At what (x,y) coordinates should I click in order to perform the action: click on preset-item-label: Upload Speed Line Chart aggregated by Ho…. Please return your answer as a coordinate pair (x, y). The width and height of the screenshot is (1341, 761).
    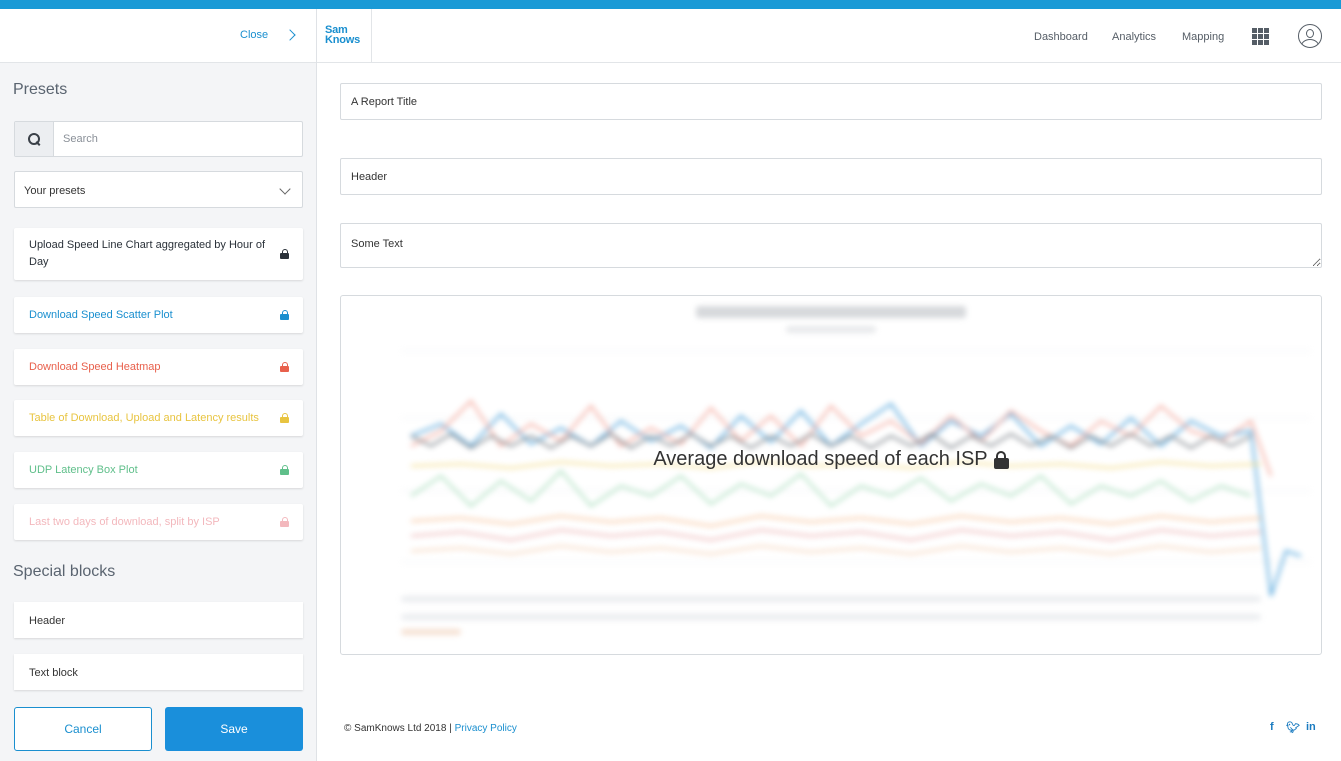
    Looking at the image, I should click on (147, 253).